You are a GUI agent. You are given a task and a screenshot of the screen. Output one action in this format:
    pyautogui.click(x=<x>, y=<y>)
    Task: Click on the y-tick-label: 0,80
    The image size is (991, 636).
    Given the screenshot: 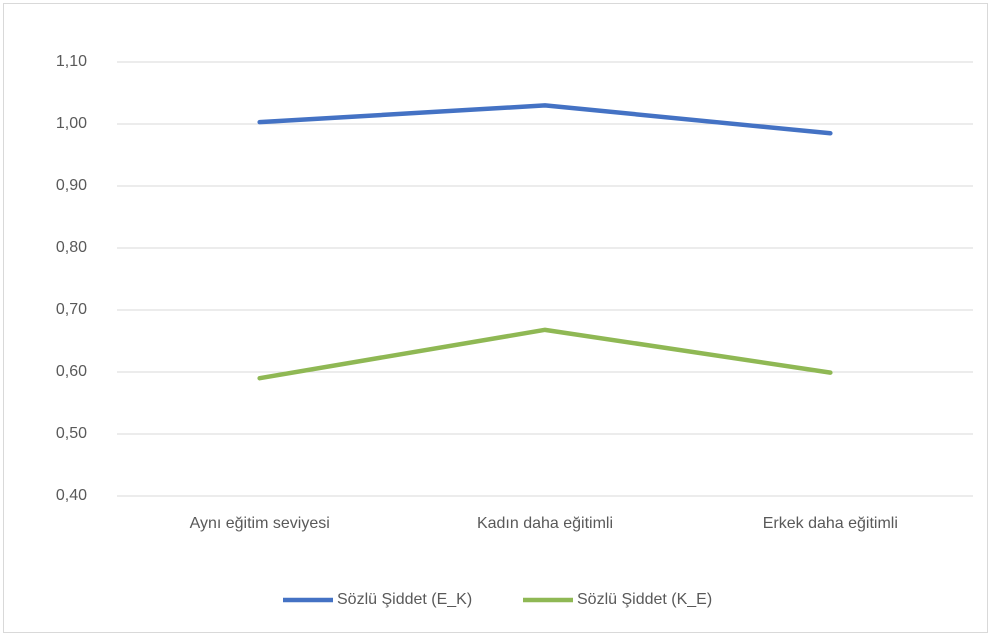 What is the action you would take?
    pyautogui.click(x=71, y=247)
    